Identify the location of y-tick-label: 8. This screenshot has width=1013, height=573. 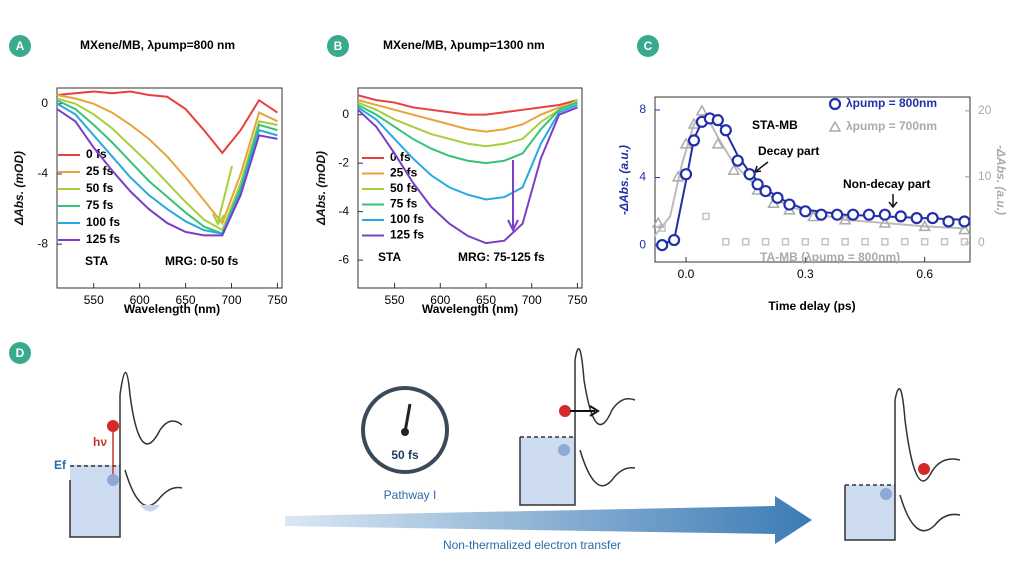
(642, 109).